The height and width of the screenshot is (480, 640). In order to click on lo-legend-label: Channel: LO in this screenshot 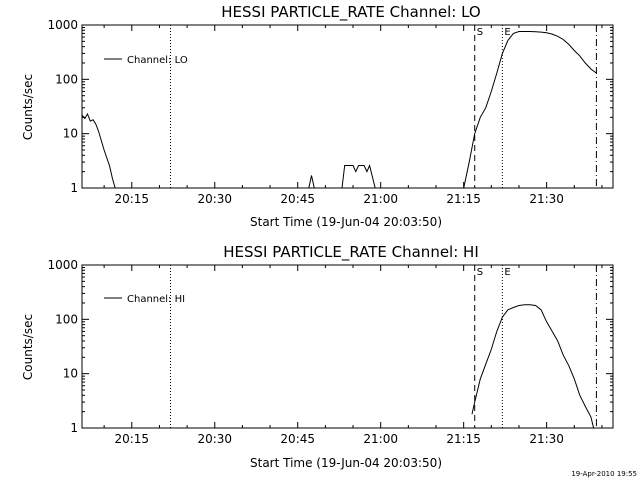, I will do `click(157, 60)`.